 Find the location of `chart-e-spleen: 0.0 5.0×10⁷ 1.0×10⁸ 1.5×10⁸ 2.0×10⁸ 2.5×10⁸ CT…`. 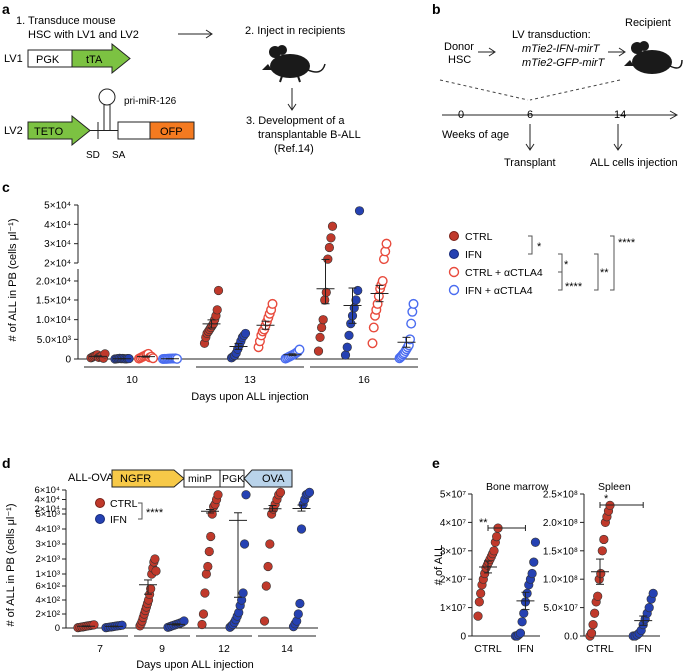

chart-e-spleen: 0.0 5.0×10⁷ 1.0×10⁸ 1.5×10⁸ 2.0×10⁸ 2.5×10⁸ CT… is located at coordinates (601, 572).